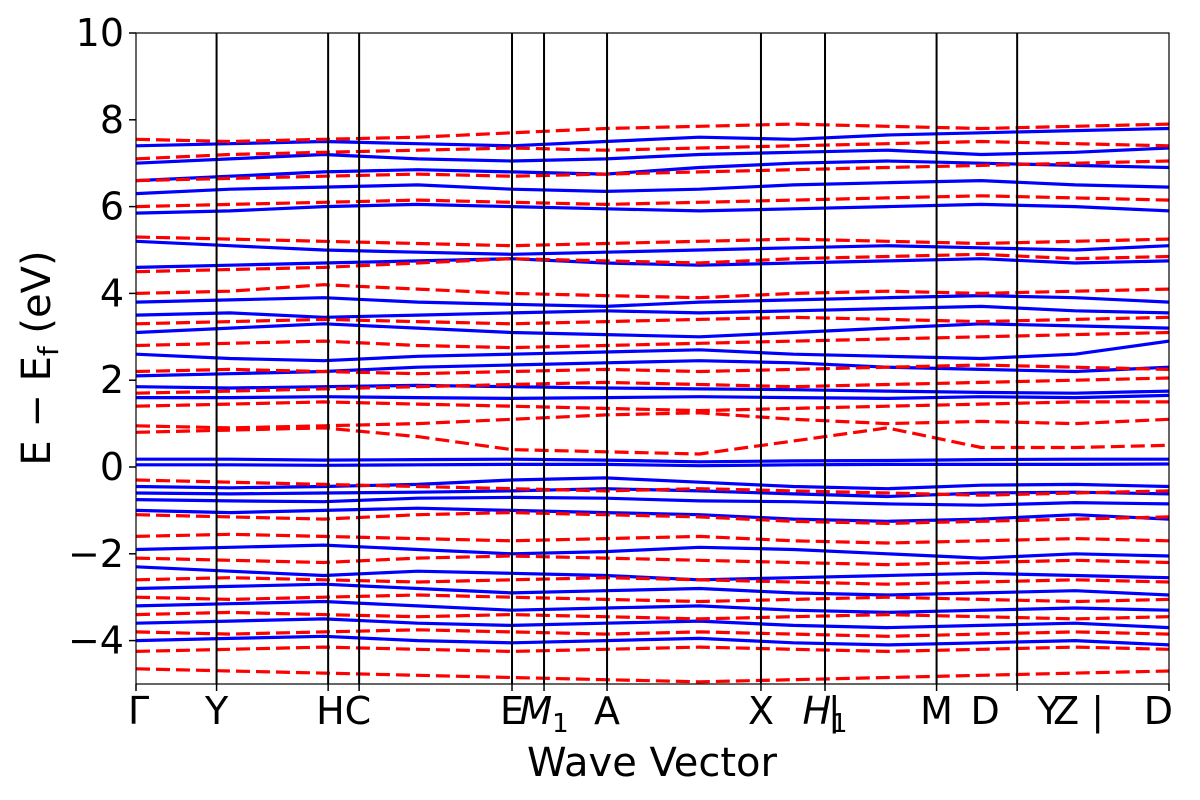 This screenshot has height=800, width=1200. What do you see at coordinates (824, 714) in the screenshot?
I see `x-tick-label-7: H1` at bounding box center [824, 714].